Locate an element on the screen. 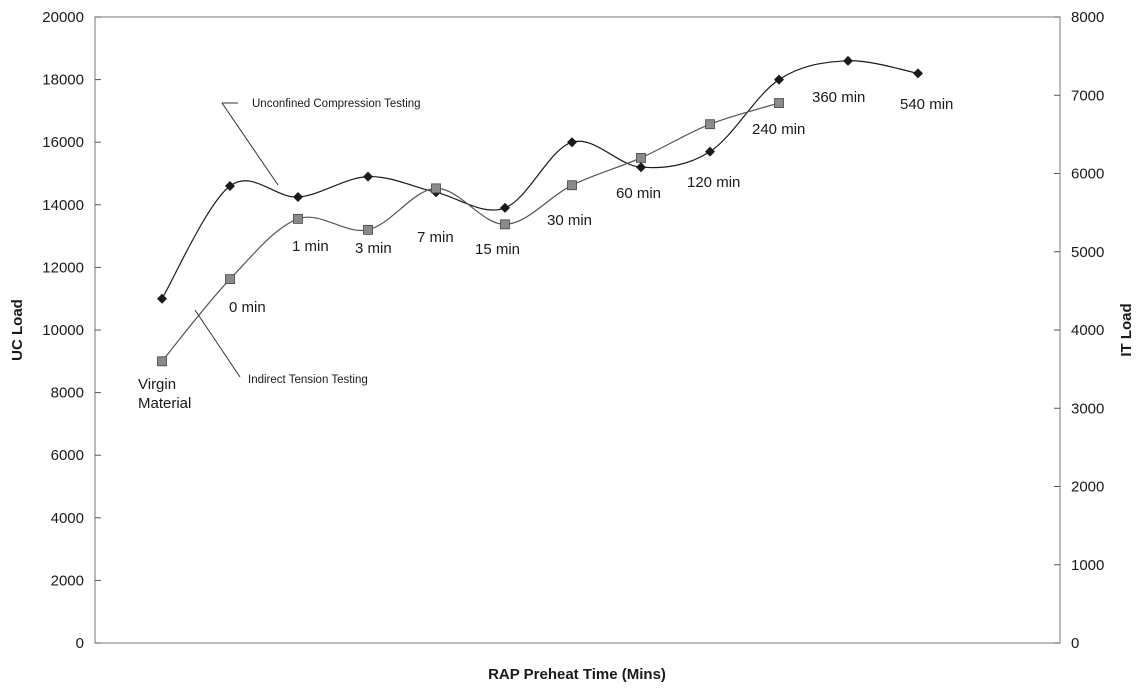 Image resolution: width=1137 pixels, height=689 pixels. point-label: 60 min is located at coordinates (638, 193).